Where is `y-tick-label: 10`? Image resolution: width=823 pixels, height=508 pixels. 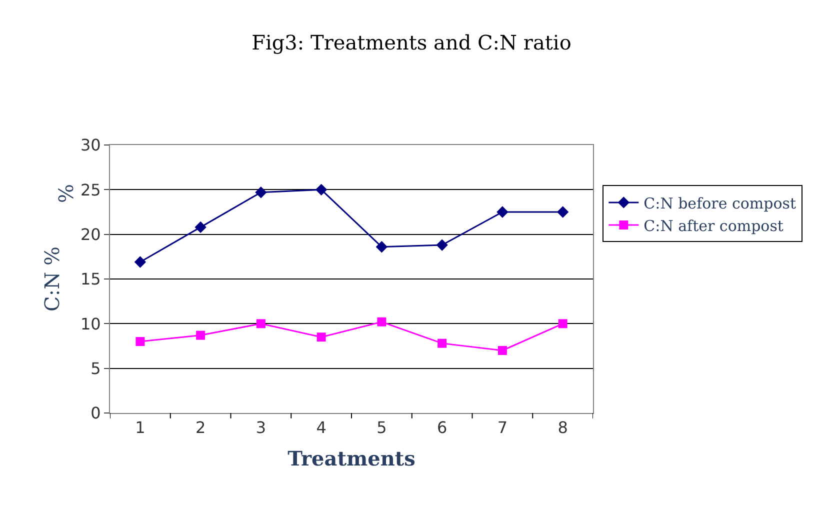 y-tick-label: 10 is located at coordinates (90, 324).